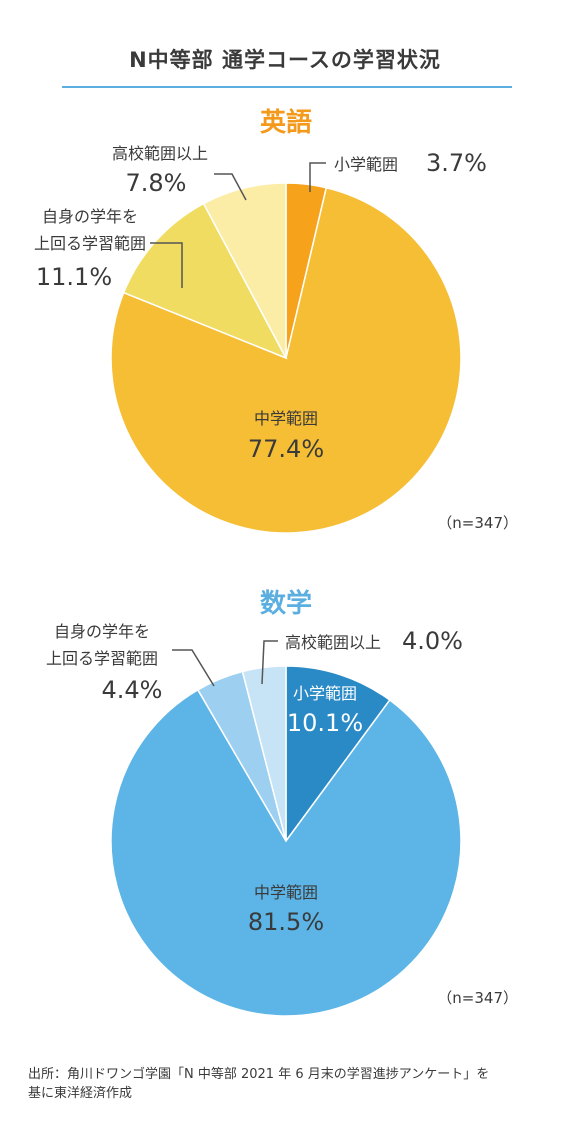 The width and height of the screenshot is (570, 1131). What do you see at coordinates (287, 87) in the screenshot?
I see `title-divider` at bounding box center [287, 87].